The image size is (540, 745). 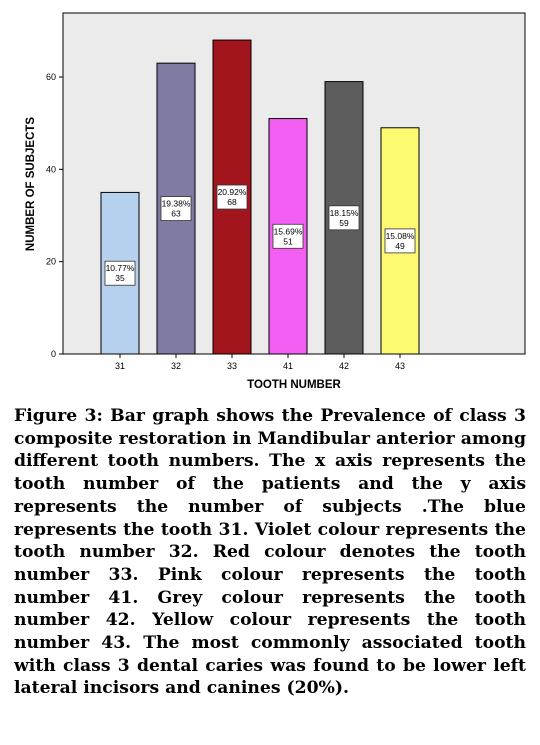 What do you see at coordinates (53, 354) in the screenshot?
I see `y-tick-label: 0` at bounding box center [53, 354].